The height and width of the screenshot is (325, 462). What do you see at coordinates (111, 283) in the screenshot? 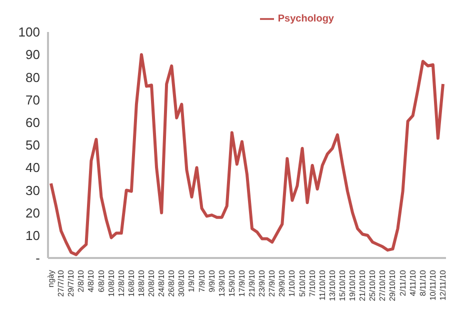
I see `x-tick-label: 10/8/10` at bounding box center [111, 283].